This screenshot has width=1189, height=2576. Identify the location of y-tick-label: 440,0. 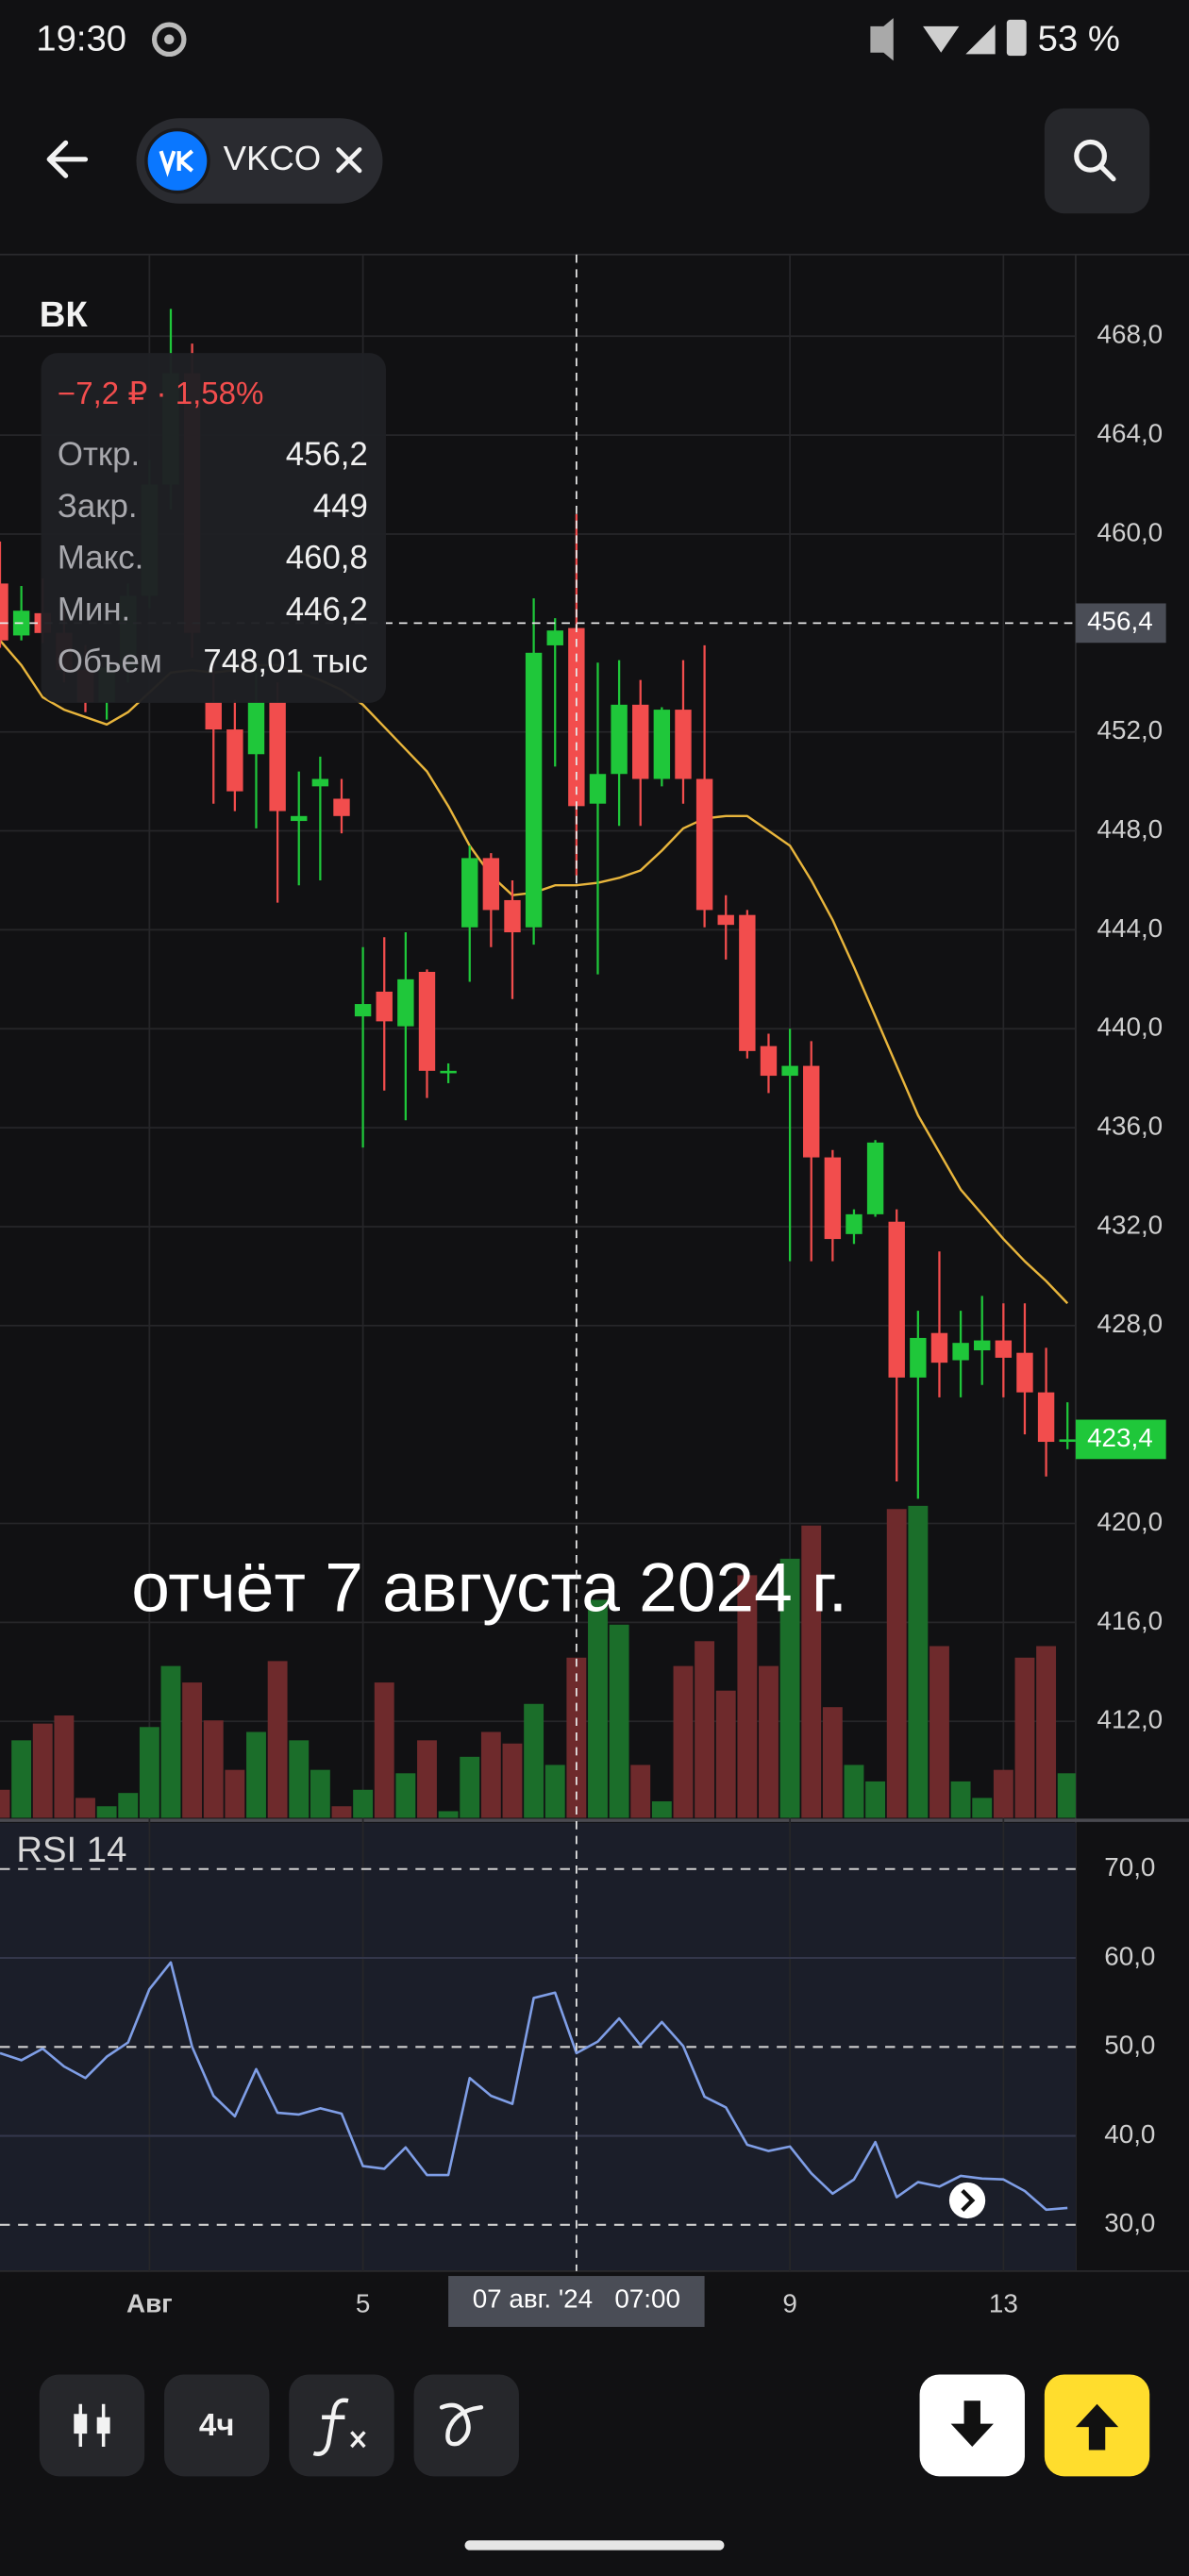
(1130, 1027).